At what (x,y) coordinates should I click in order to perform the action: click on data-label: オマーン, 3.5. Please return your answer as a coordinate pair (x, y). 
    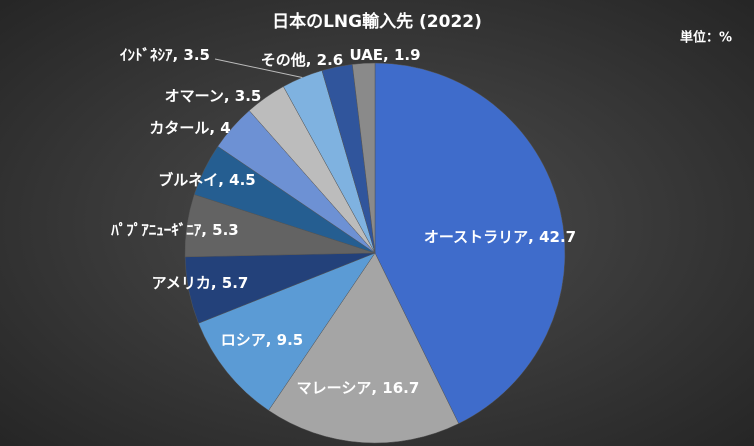
    Looking at the image, I should click on (213, 96).